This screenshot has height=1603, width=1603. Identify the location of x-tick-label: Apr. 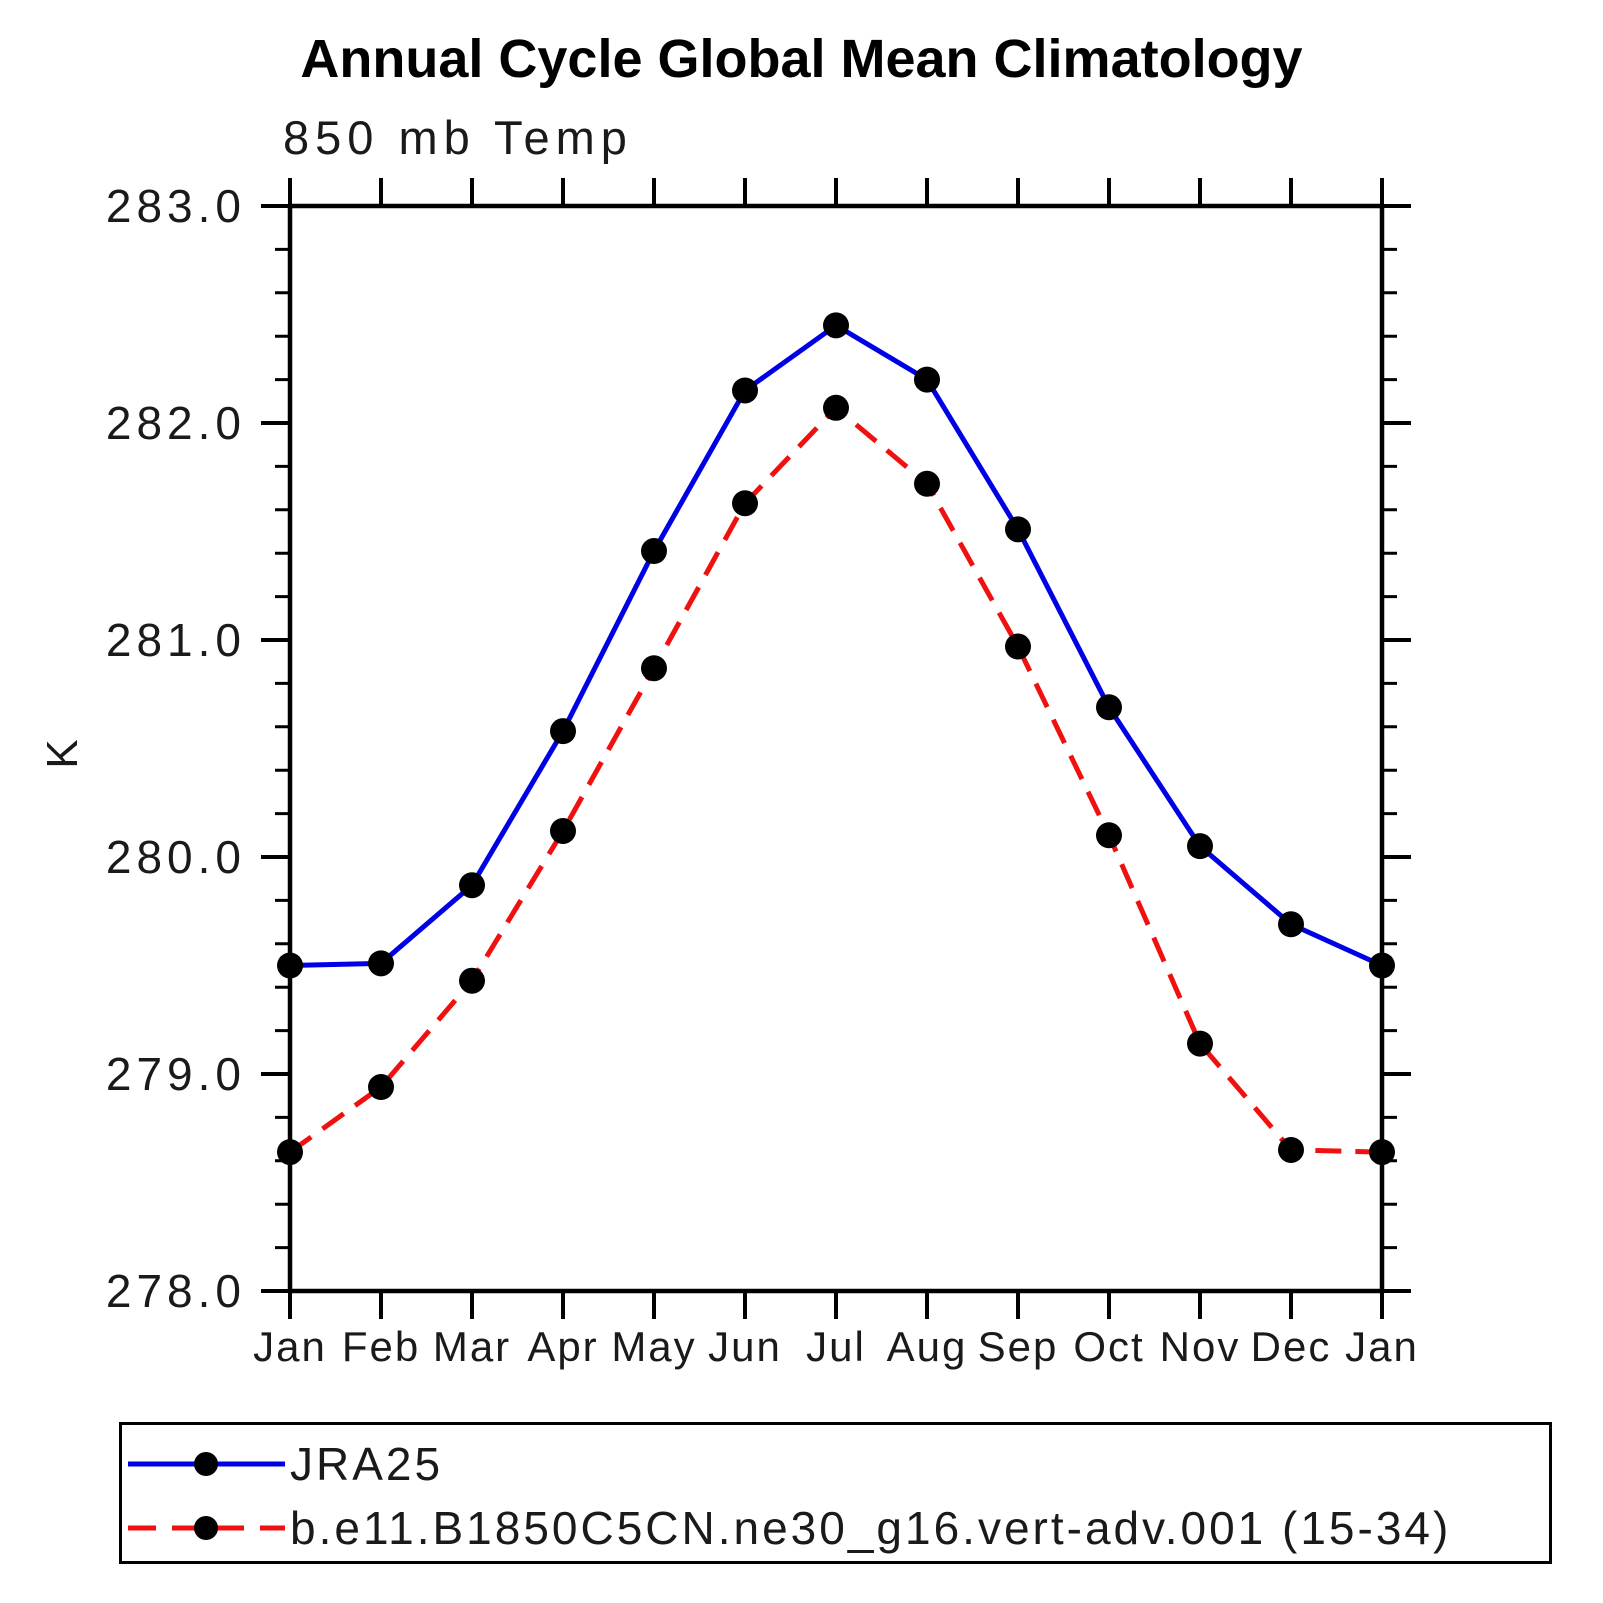
(562, 1346).